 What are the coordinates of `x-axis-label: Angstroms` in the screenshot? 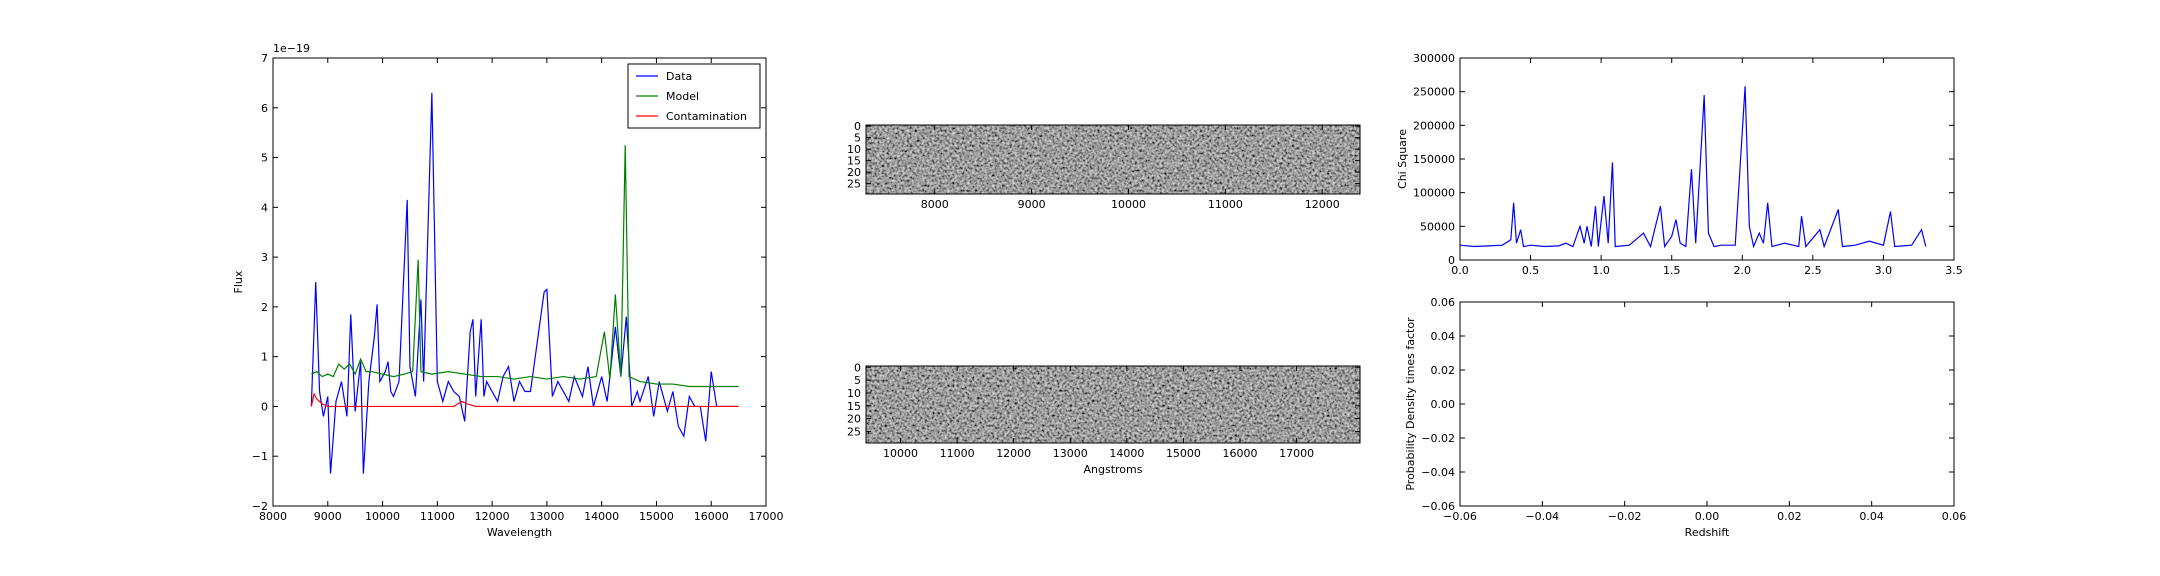 It's located at (1113, 469).